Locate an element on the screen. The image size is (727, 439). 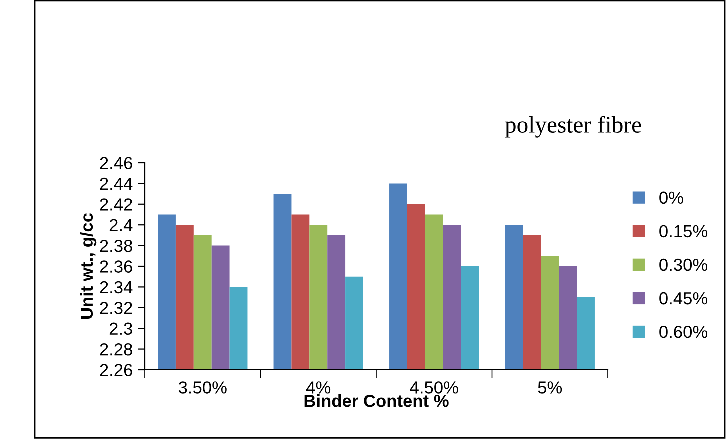
y-tick-label: 2.26 is located at coordinates (116, 370).